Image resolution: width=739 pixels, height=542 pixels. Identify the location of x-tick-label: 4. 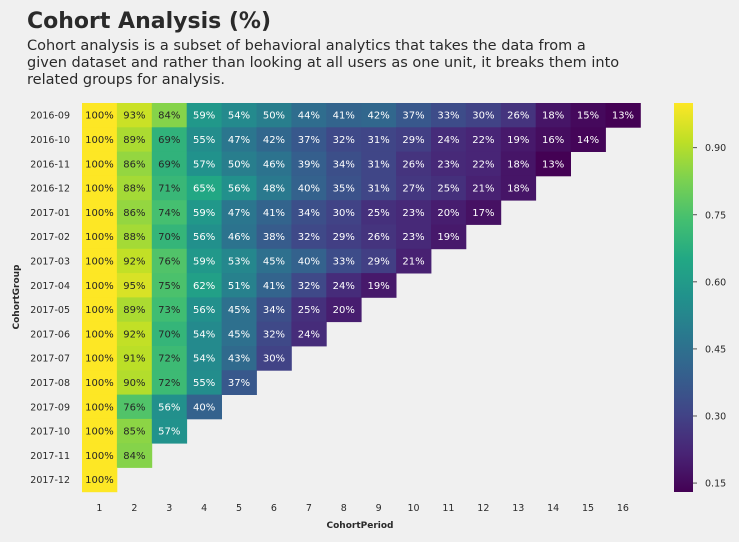
(204, 508).